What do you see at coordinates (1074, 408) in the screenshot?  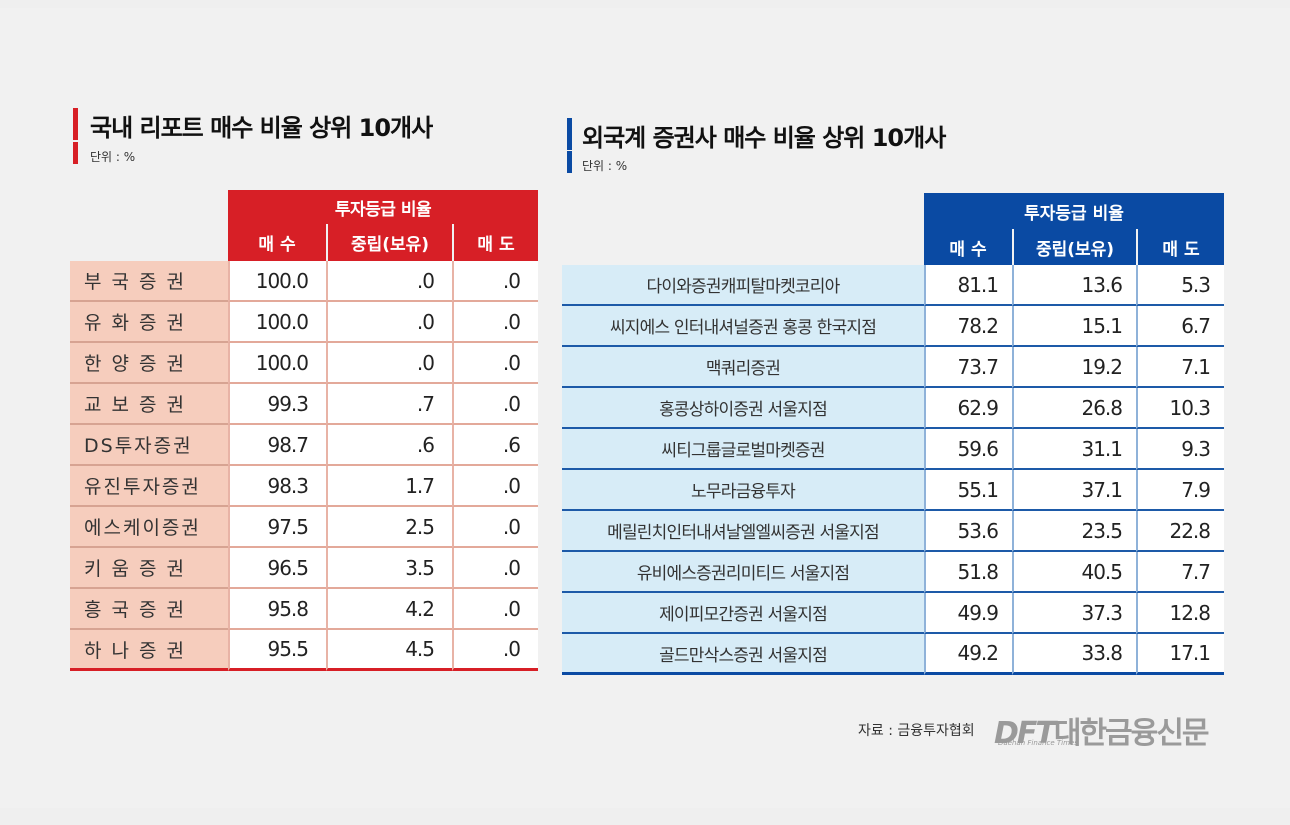 I see `hold-ratio-cell: 26.8` at bounding box center [1074, 408].